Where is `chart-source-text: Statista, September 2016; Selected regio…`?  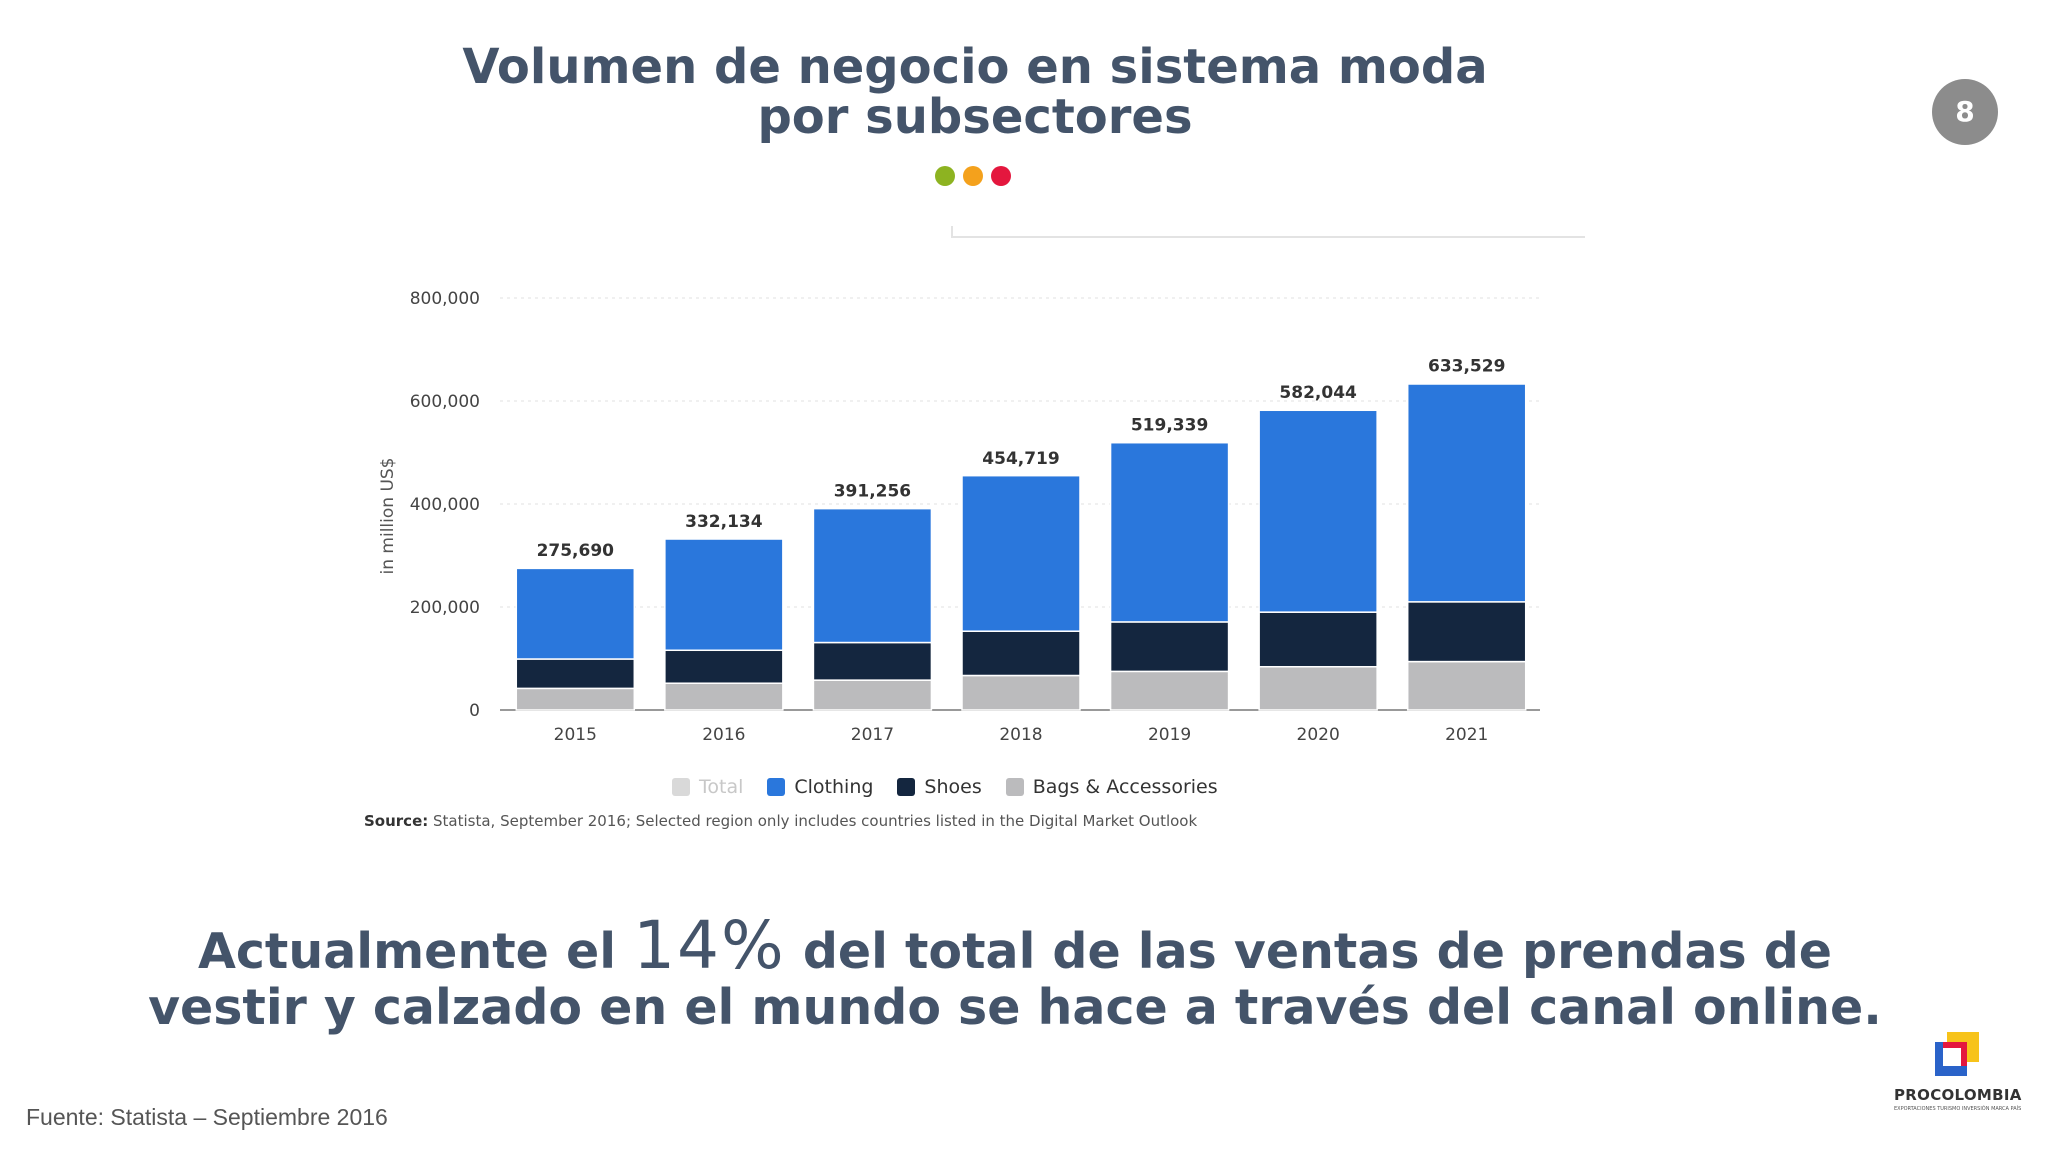 chart-source-text: Statista, September 2016; Selected regio… is located at coordinates (813, 821).